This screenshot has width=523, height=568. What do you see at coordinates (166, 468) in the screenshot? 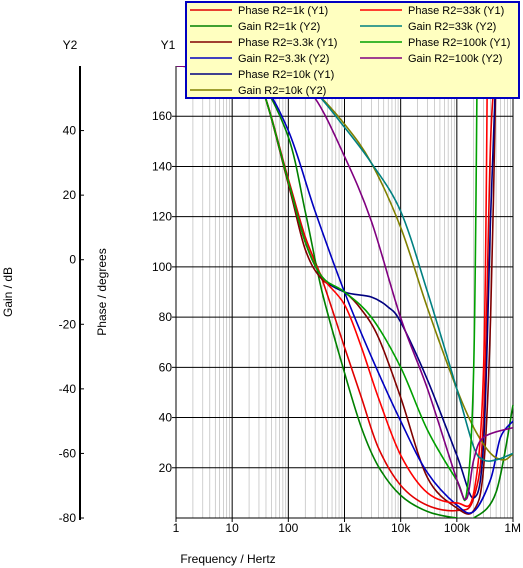
I see `y1-tick-label: 20` at bounding box center [166, 468].